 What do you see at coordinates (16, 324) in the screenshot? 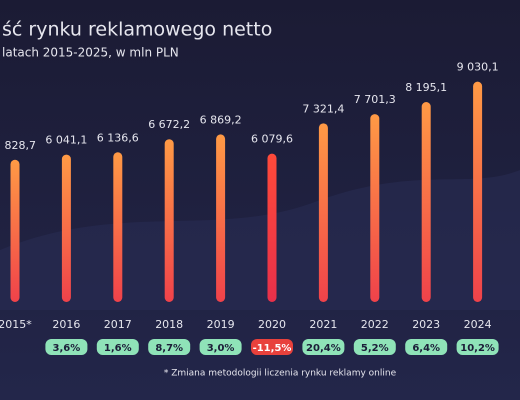
I see `x-tick-label: 2015*` at bounding box center [16, 324].